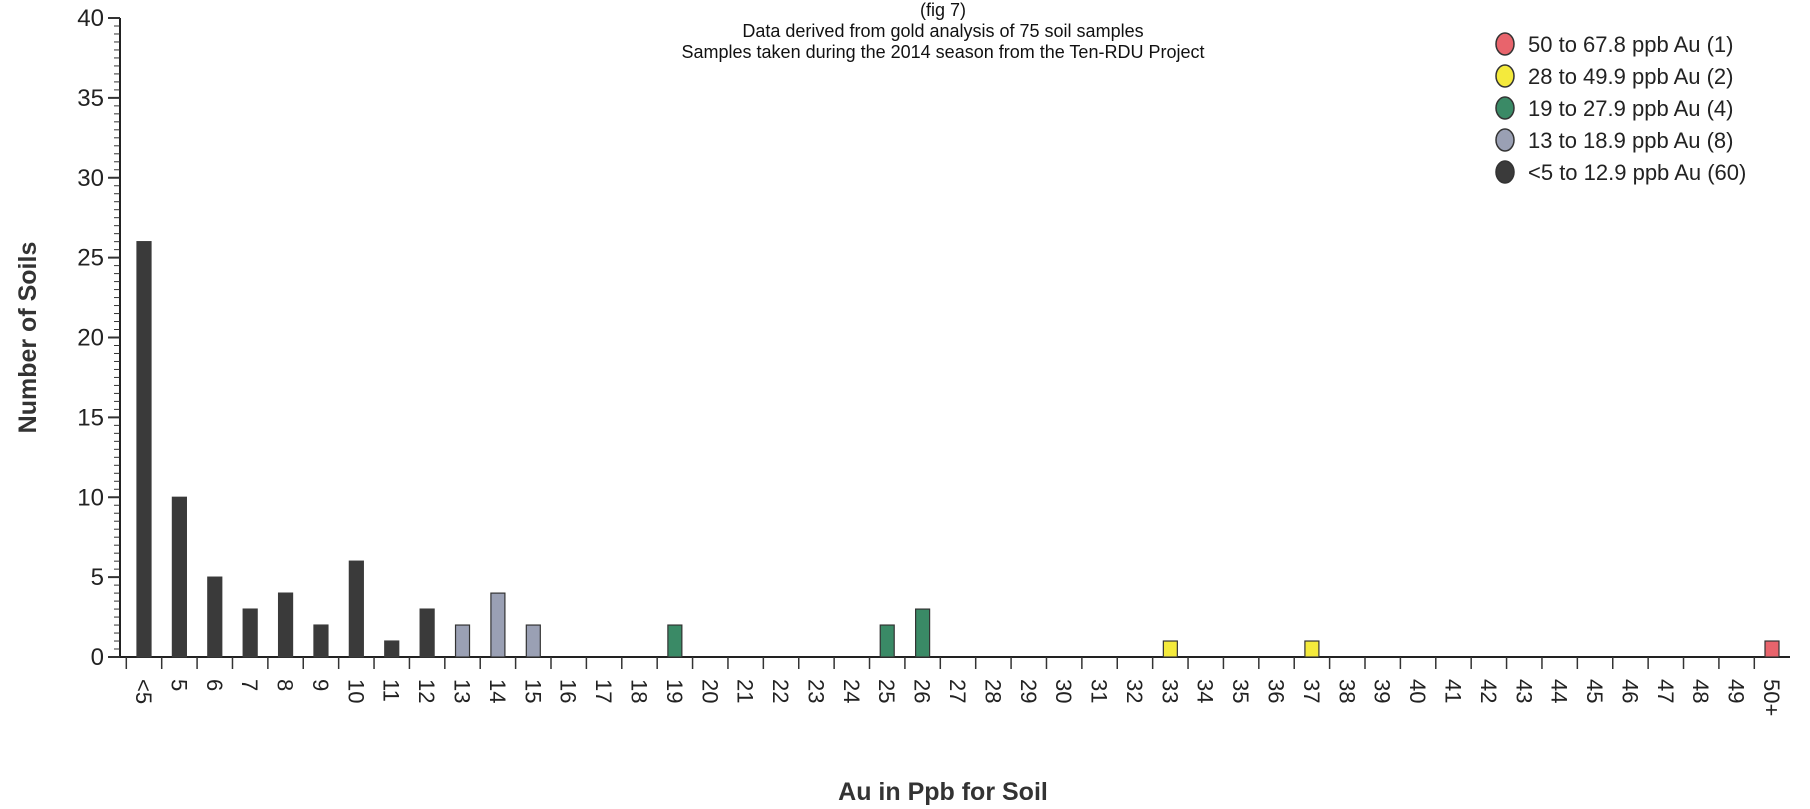 The height and width of the screenshot is (809, 1810). What do you see at coordinates (1631, 44) in the screenshot?
I see `legend-label: 50 to 67.8 ppb Au (1)` at bounding box center [1631, 44].